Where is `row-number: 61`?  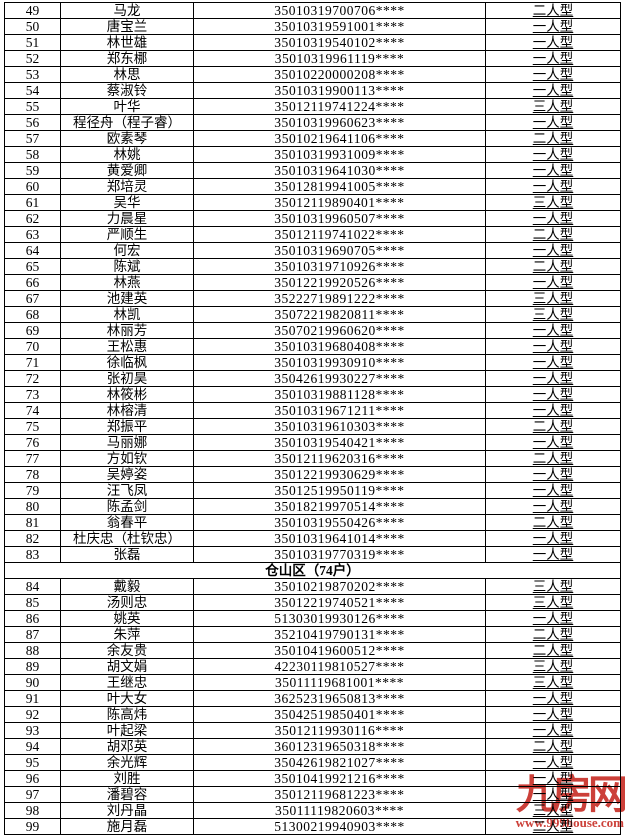
row-number: 61 is located at coordinates (32, 202).